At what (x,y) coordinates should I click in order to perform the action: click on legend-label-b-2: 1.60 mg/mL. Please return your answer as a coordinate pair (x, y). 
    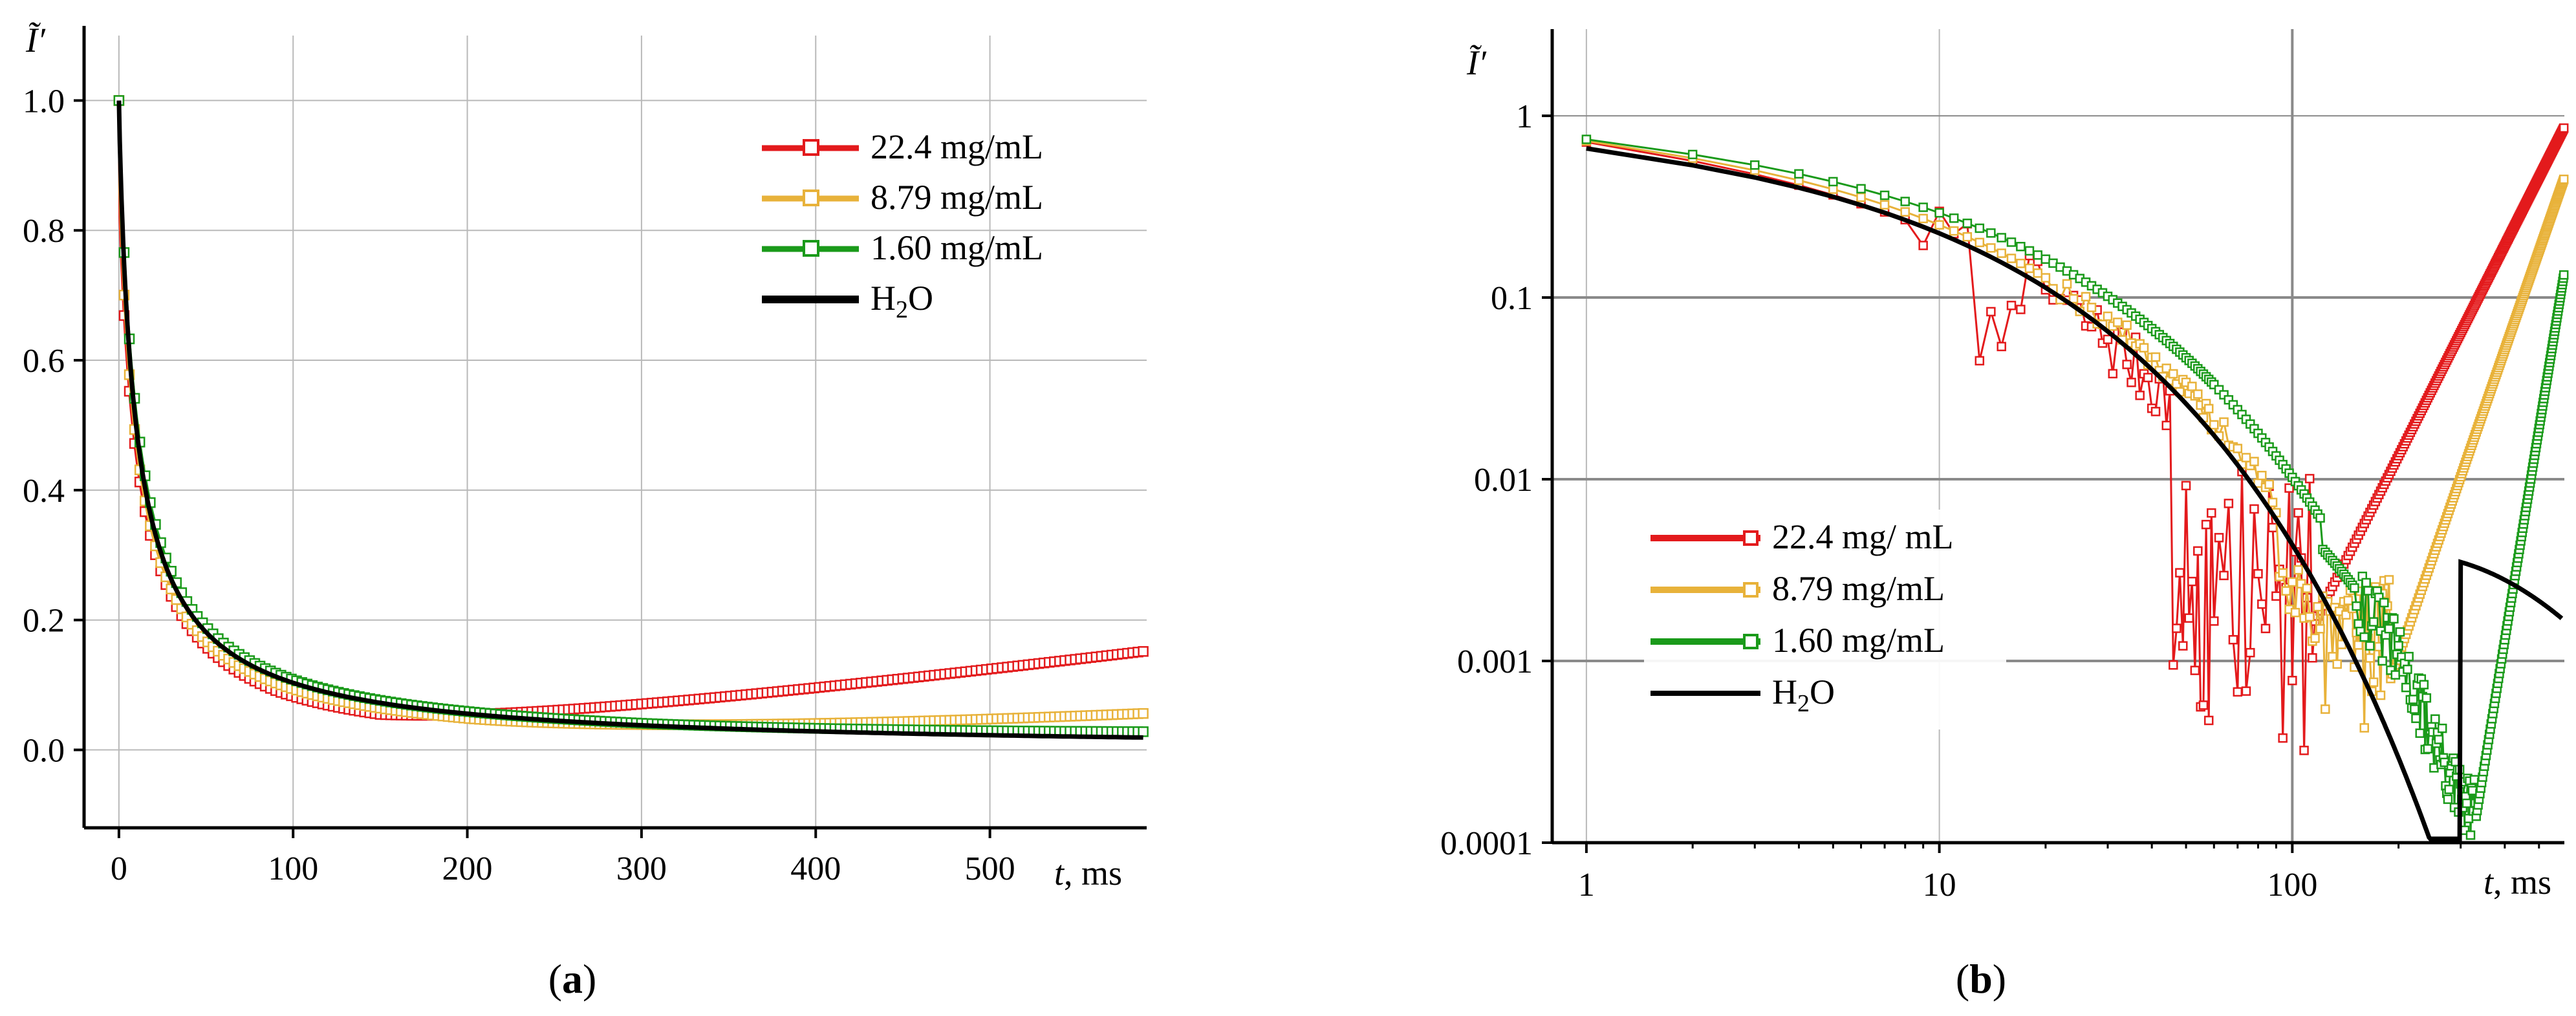
    Looking at the image, I should click on (1858, 640).